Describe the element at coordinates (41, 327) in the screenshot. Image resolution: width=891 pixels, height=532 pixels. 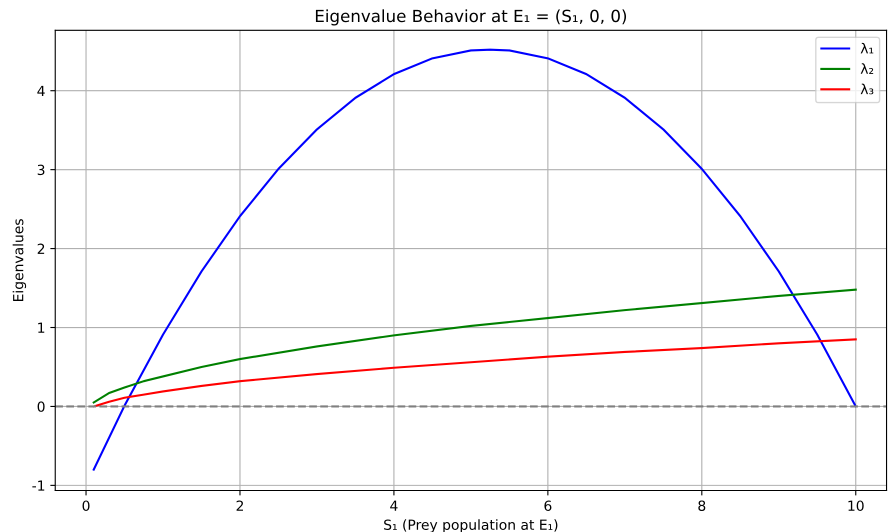
I see `y-tick-label: 1` at that location.